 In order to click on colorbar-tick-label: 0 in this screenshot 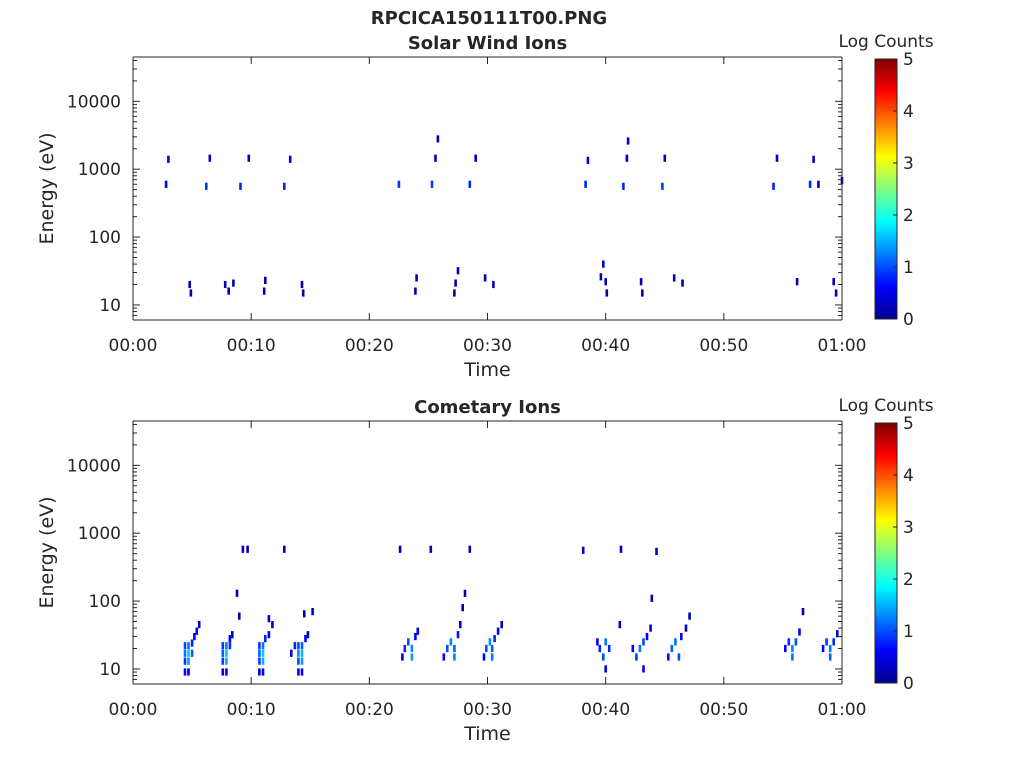, I will do `click(908, 320)`.